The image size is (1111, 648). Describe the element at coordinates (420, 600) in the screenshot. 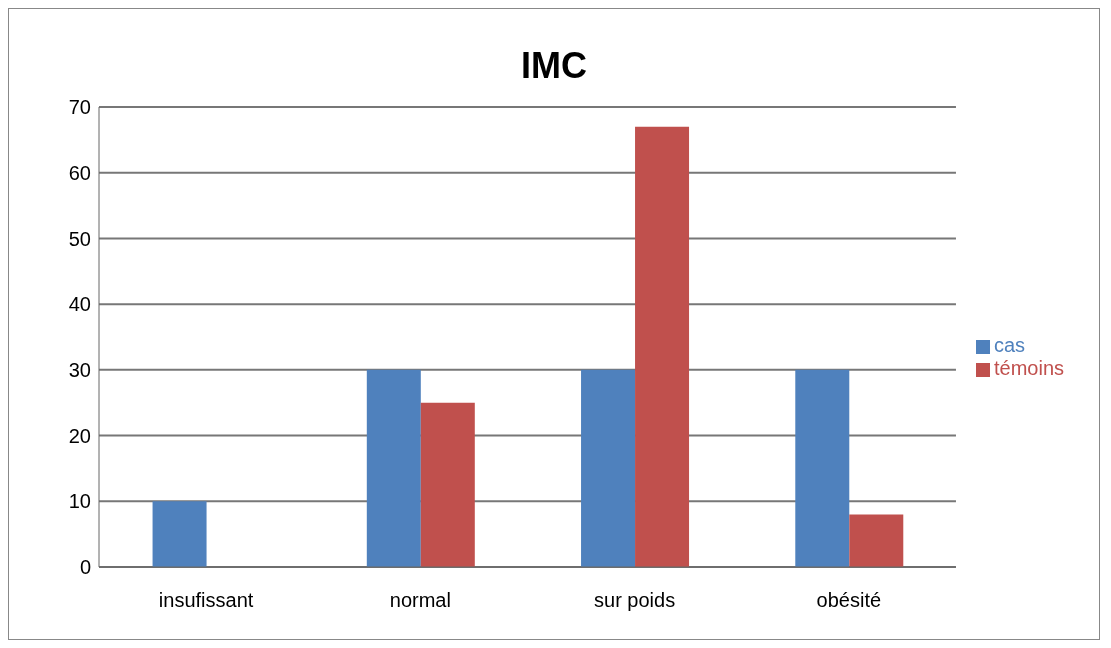

I see `x-tick-label: normal` at that location.